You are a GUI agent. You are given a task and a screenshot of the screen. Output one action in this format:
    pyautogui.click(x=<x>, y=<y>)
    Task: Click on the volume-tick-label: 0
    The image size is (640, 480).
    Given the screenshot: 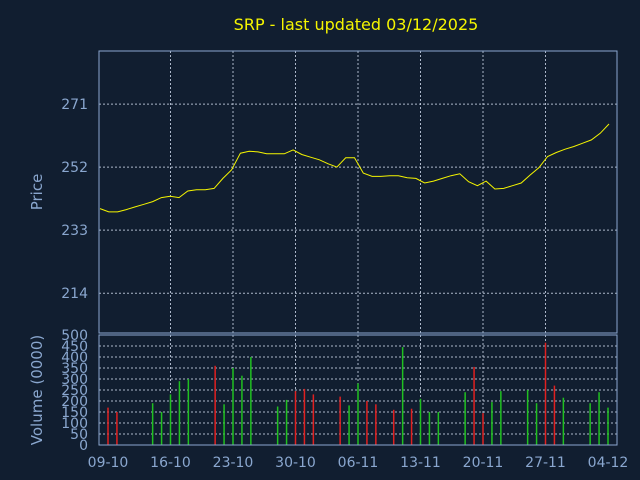 What is the action you would take?
    pyautogui.click(x=83, y=446)
    